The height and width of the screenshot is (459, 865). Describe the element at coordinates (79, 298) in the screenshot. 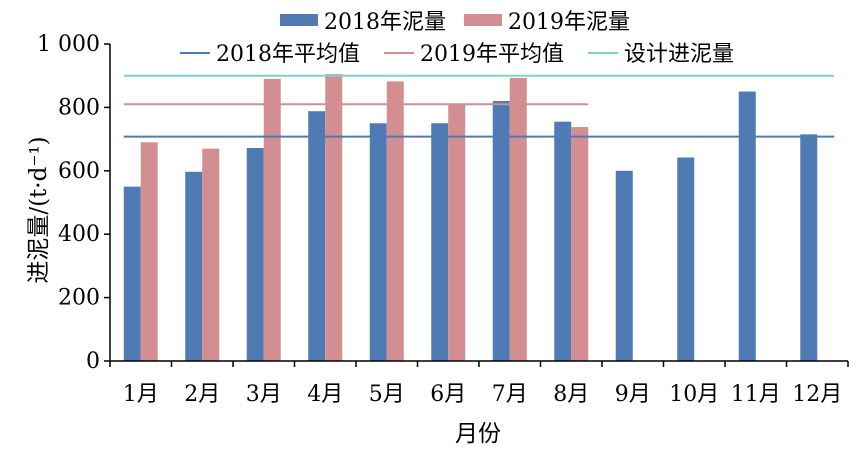

I see `y-tick-label: 200` at that location.